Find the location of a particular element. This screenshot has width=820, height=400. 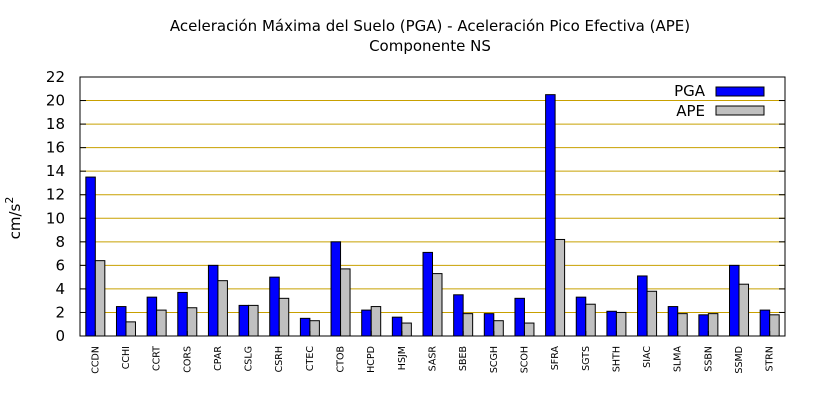

x-tick-label: SGTS is located at coordinates (586, 358).